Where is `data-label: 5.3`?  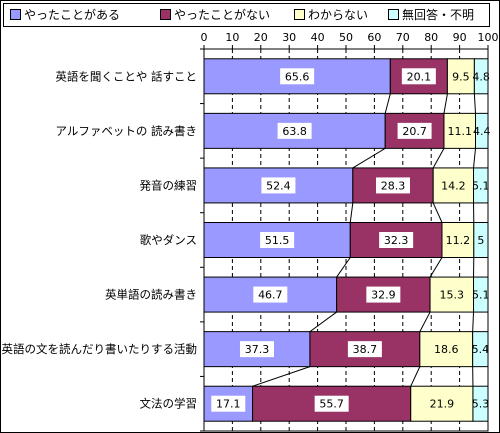
data-label: 5.3 is located at coordinates (481, 404).